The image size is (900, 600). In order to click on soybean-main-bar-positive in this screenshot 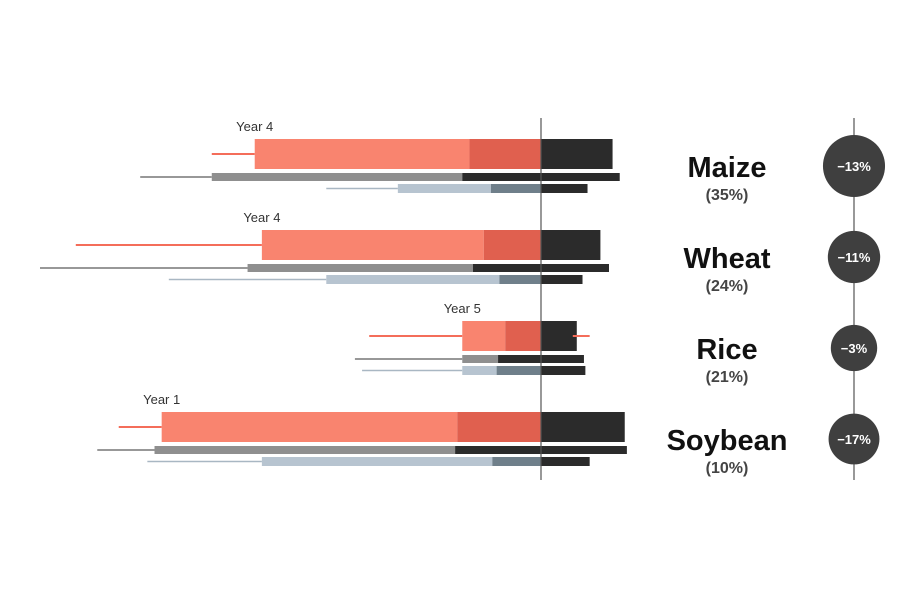, I will do `click(583, 427)`.